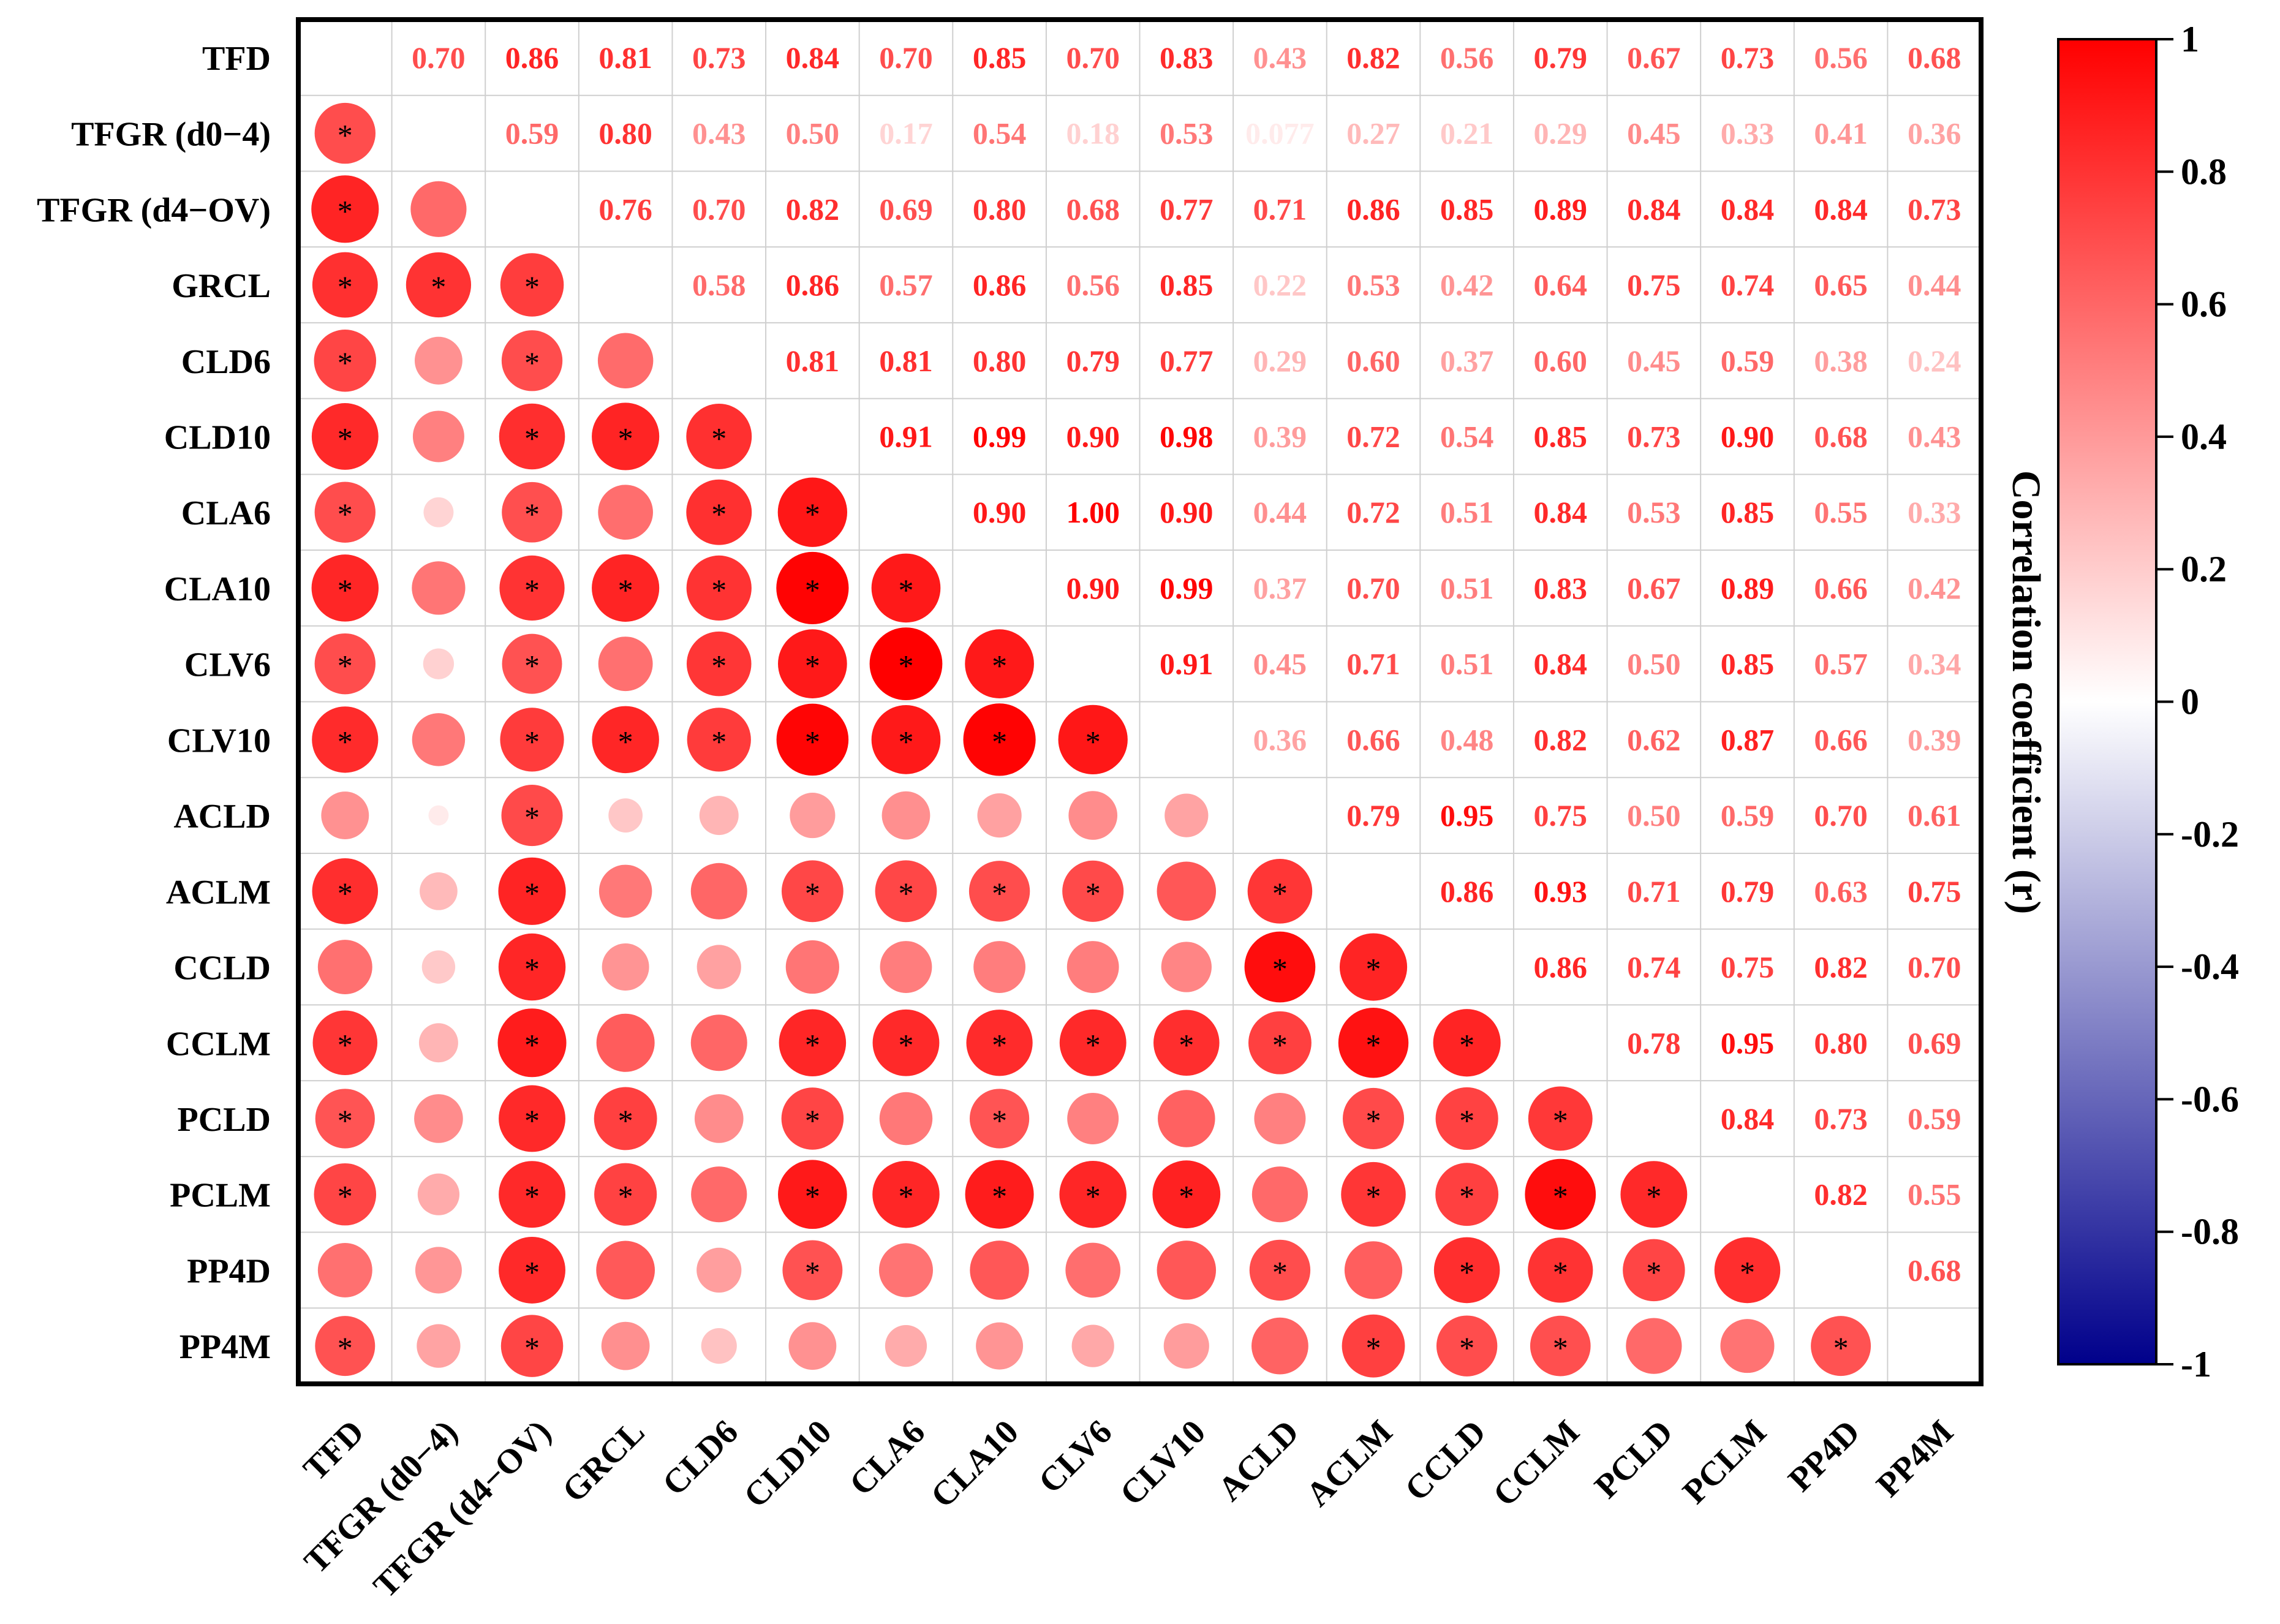 The width and height of the screenshot is (2280, 1624). I want to click on row-label: CCLM, so click(218, 1044).